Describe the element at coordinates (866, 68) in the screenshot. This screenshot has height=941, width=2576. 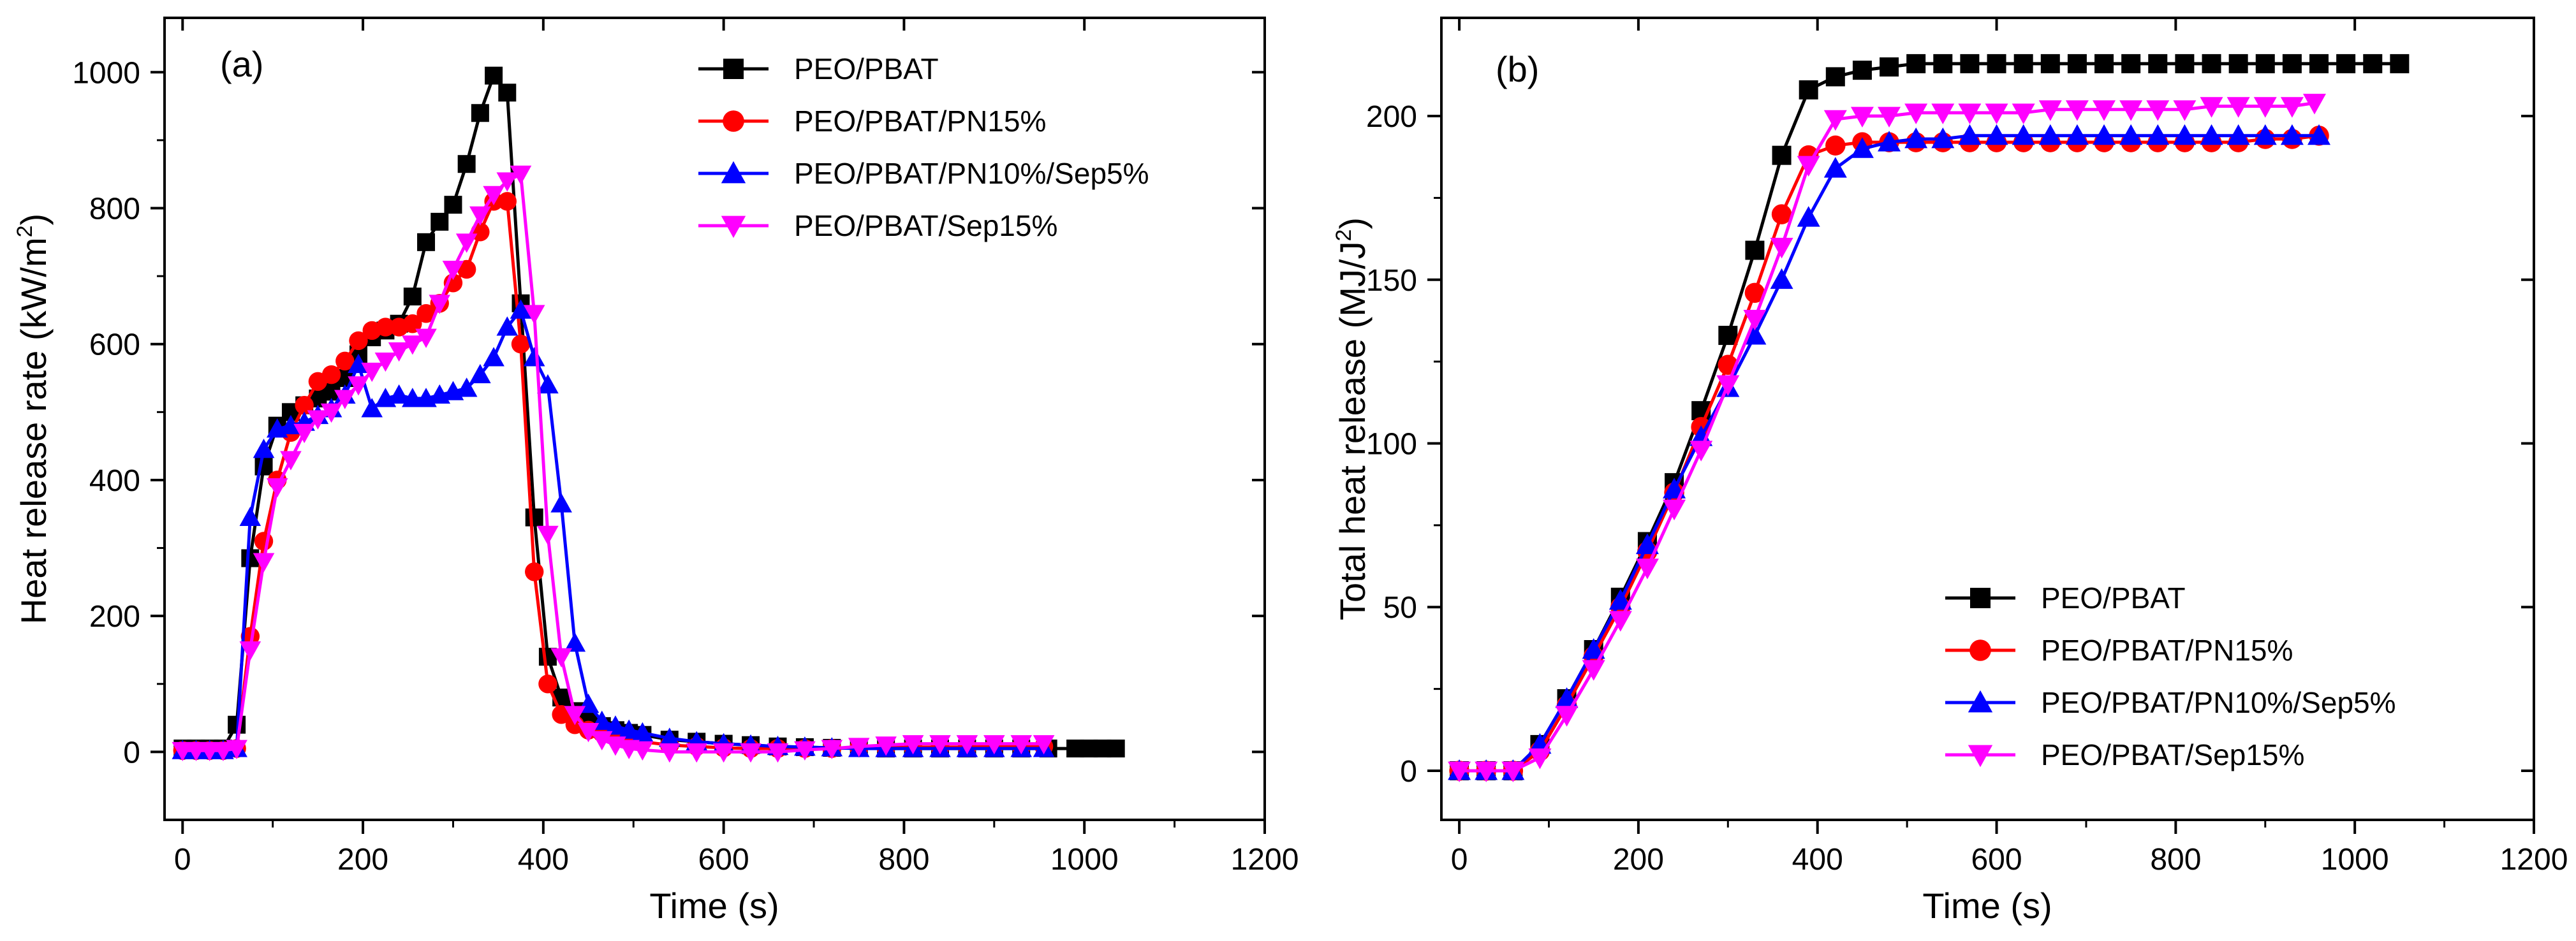
I see `panel-a-legend-label-0: PEO/PBAT` at that location.